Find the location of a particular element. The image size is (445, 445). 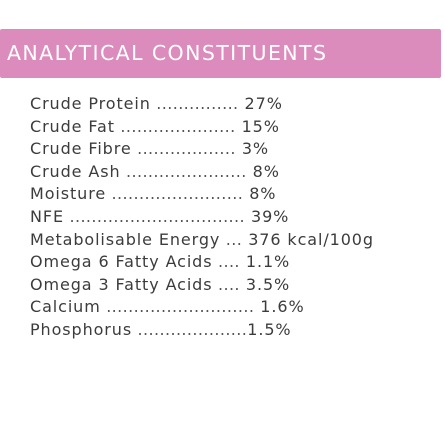

constituent-label: Omega 3 Fatty Acids is located at coordinates (121, 284).